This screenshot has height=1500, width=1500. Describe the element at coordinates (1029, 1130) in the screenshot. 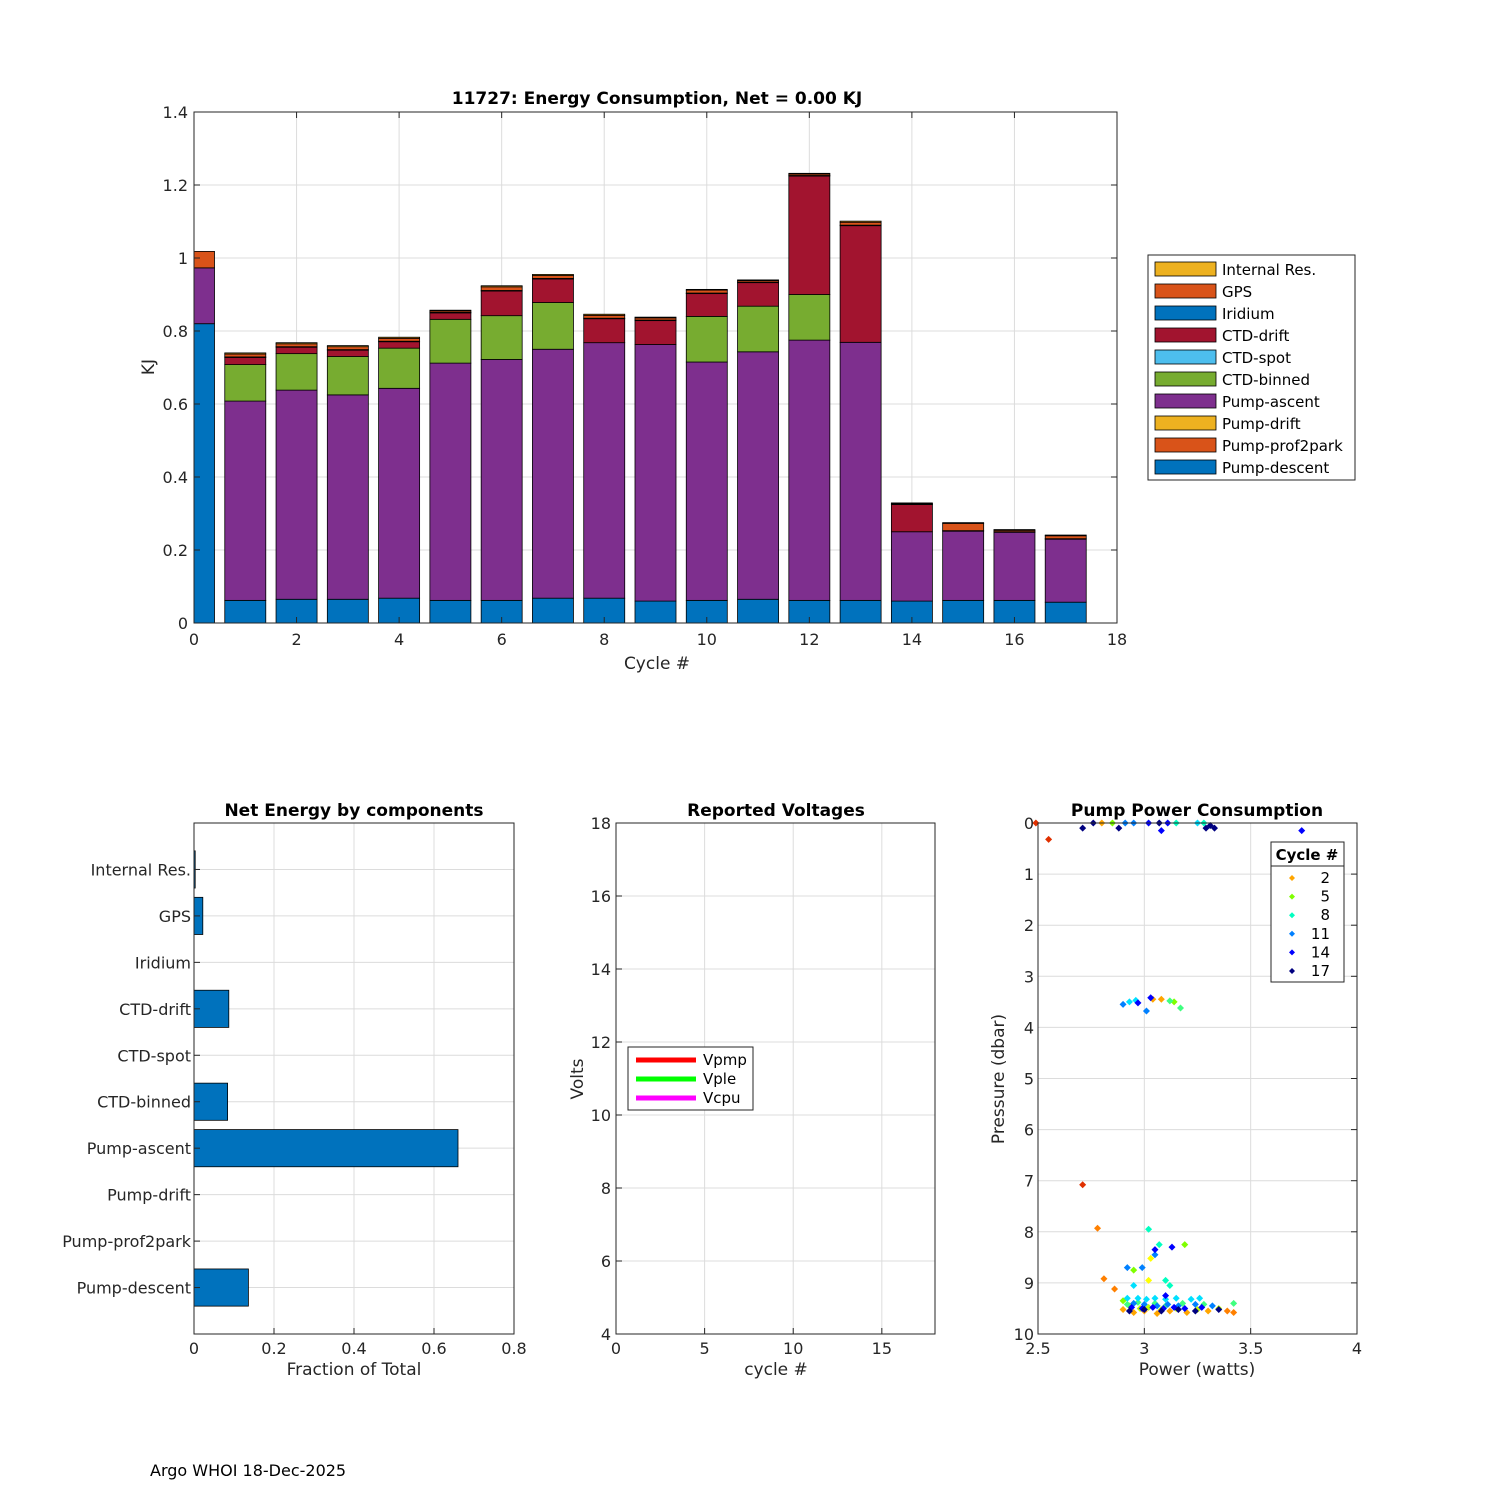

I see `pump-ytick-label: 6` at that location.